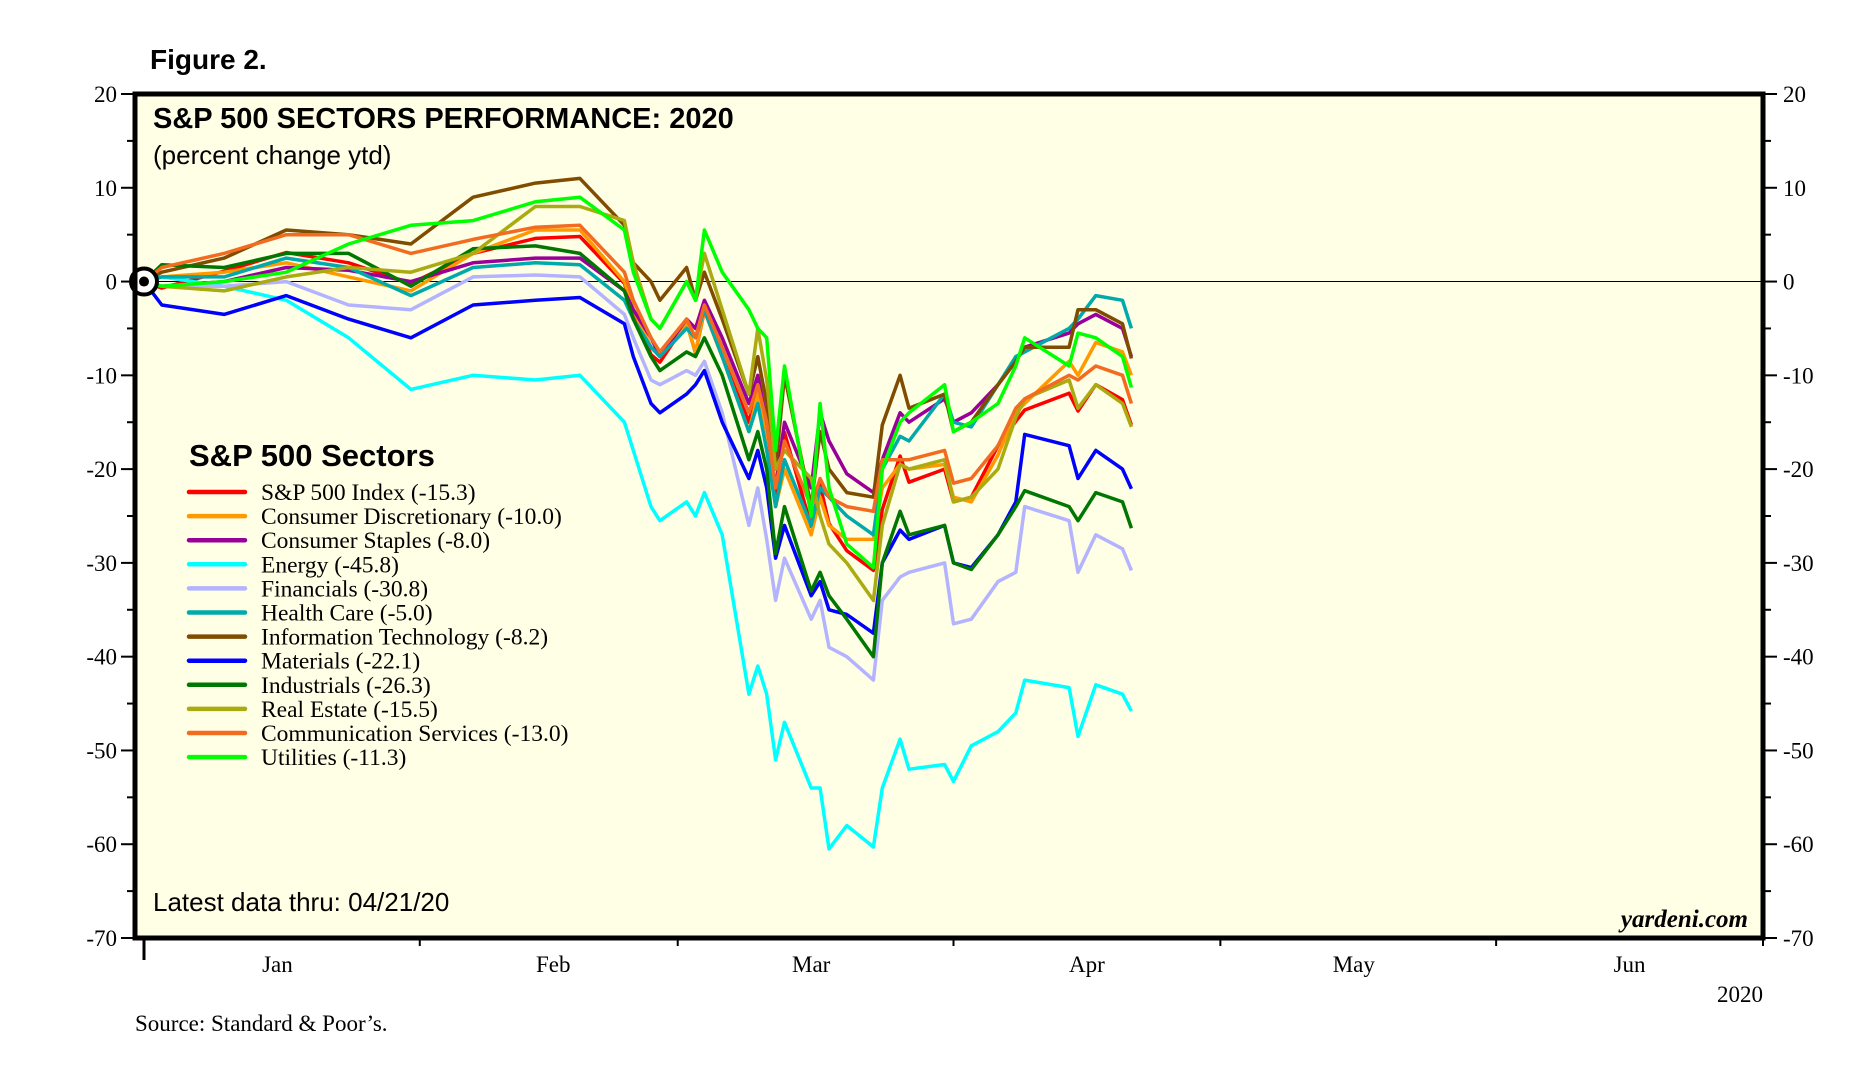 The height and width of the screenshot is (1084, 1876). I want to click on legend-item-label: Real Estate (-15.5), so click(349, 710).